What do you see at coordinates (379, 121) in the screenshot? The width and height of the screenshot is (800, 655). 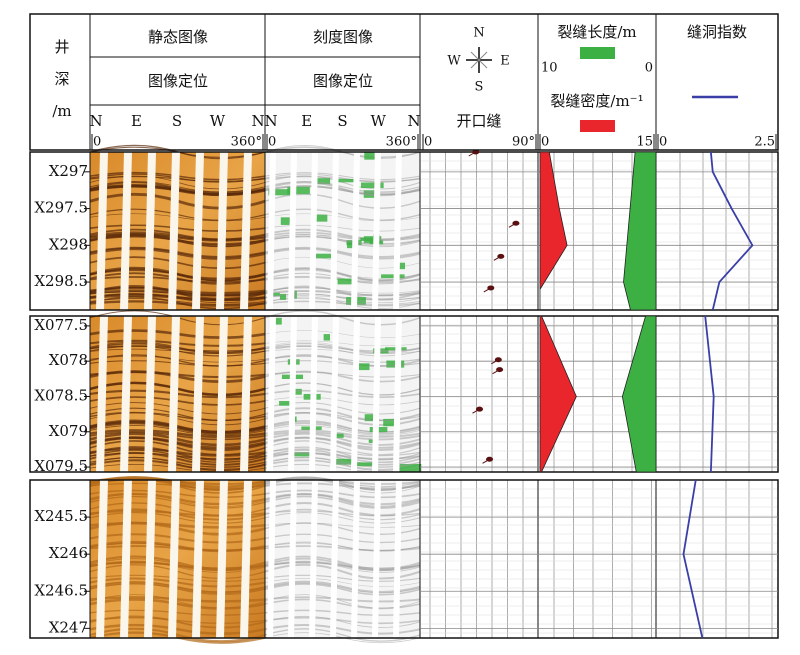 I see `azimuth-label: W` at bounding box center [379, 121].